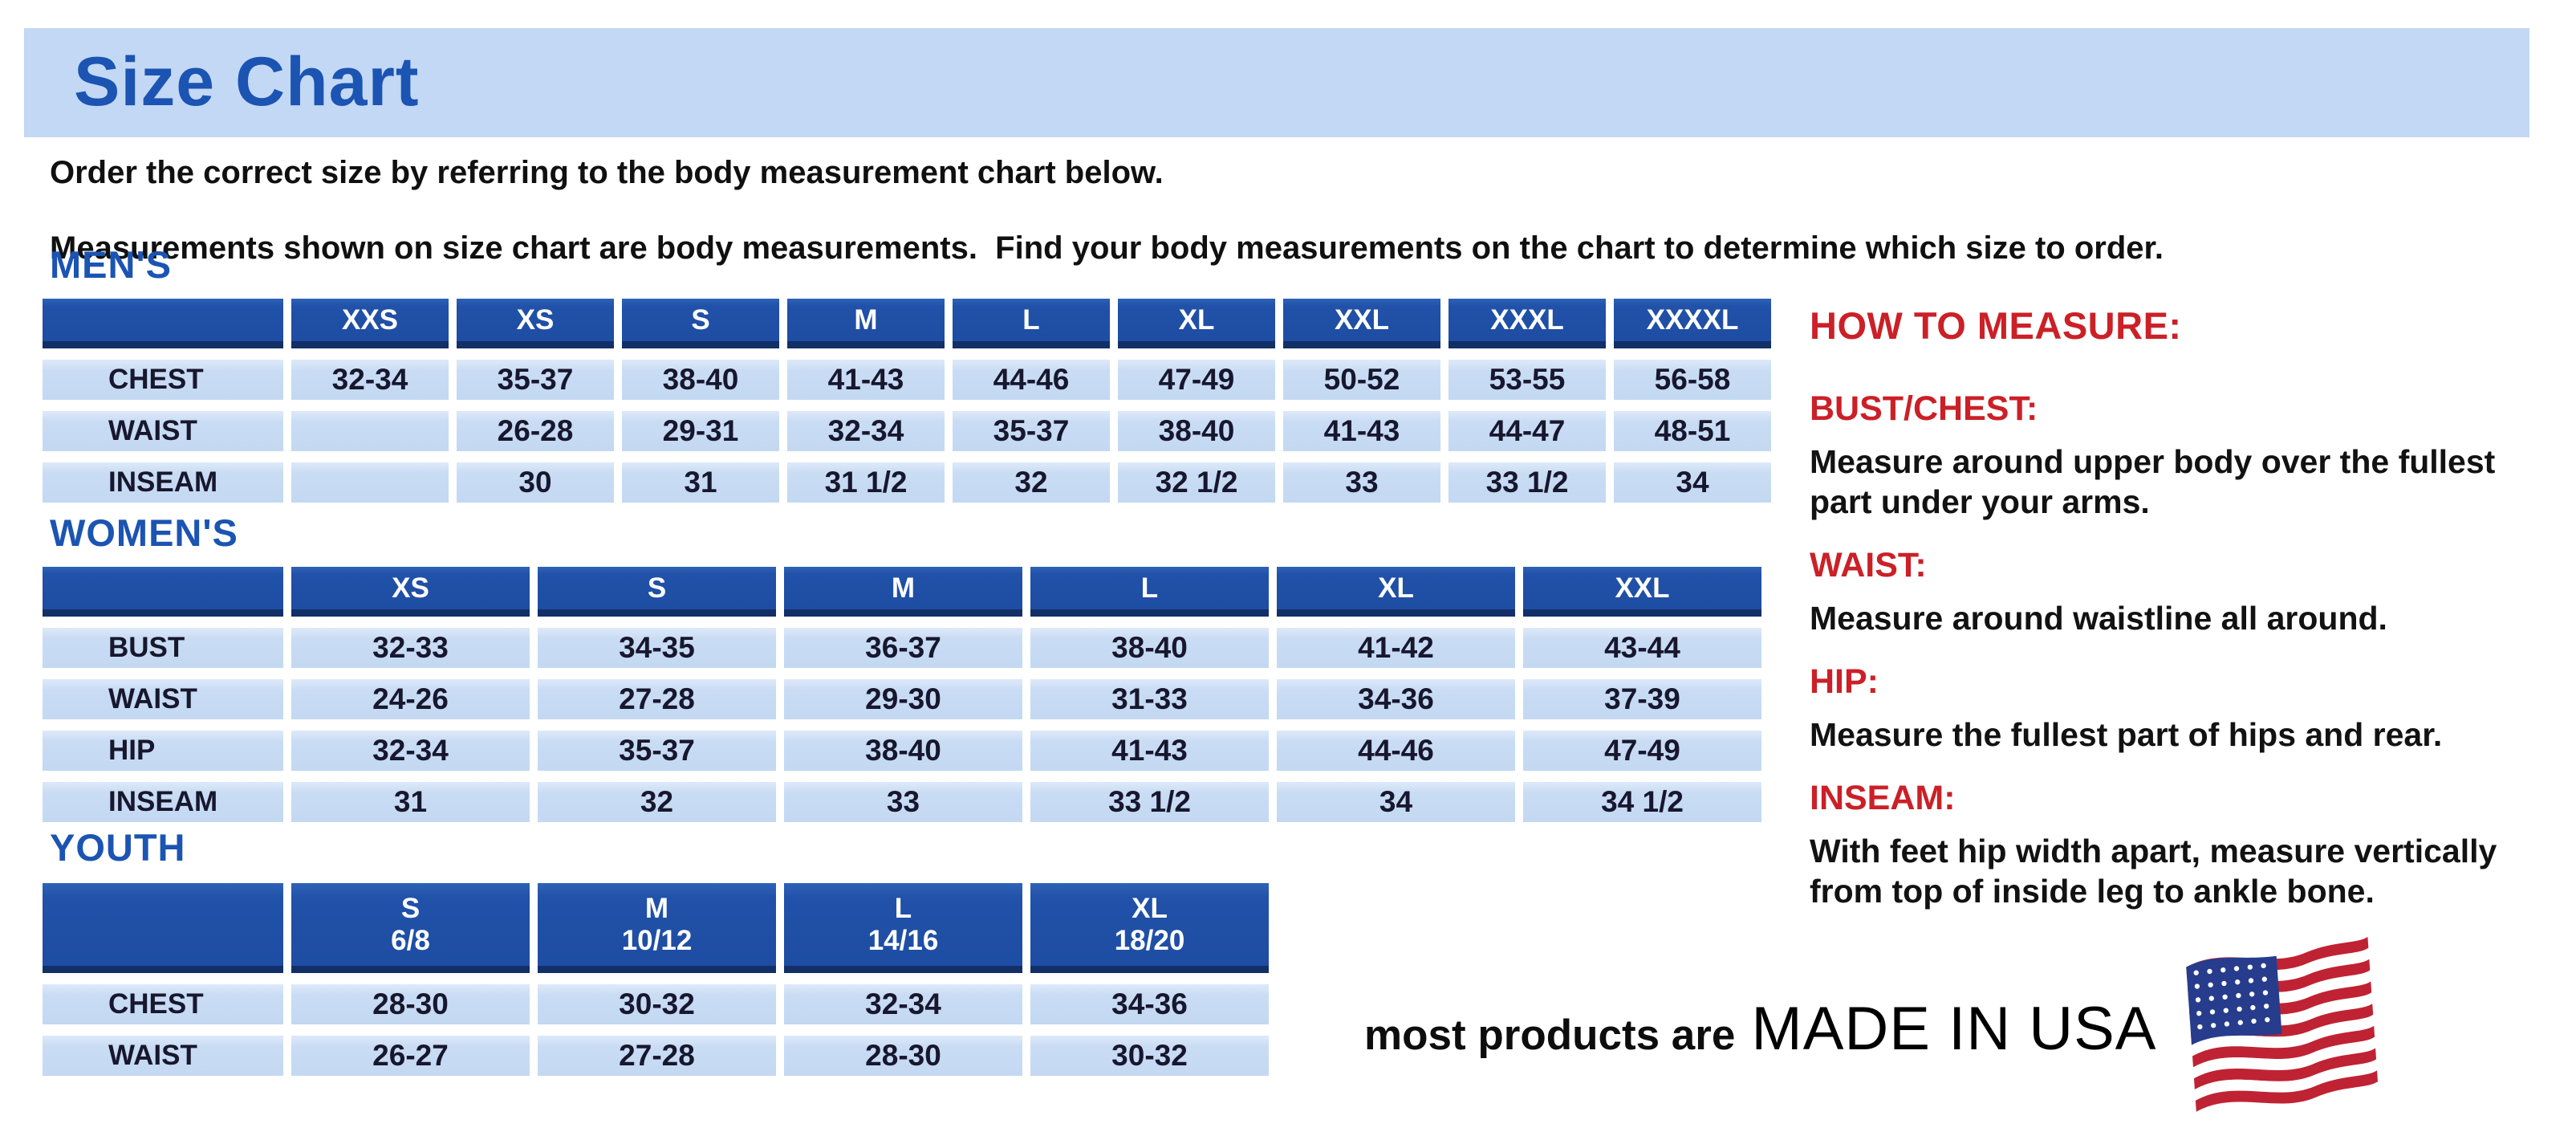  I want to click on womens-cell-1-2: 29-30, so click(903, 699).